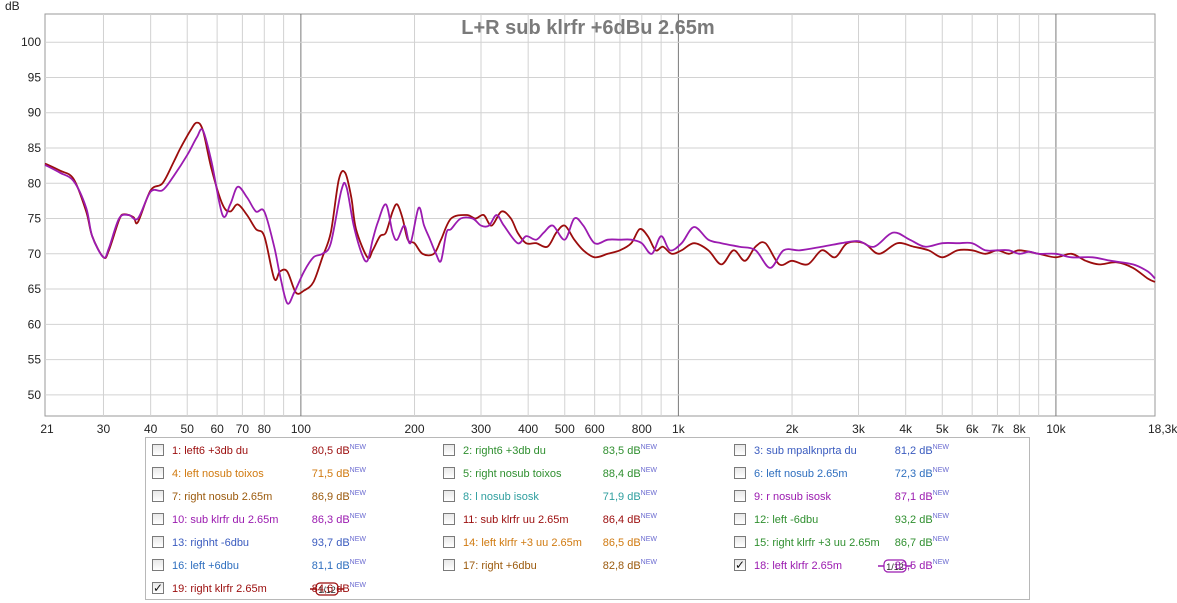  I want to click on legend-label: 19: right klrfr 2.65m, so click(219, 589).